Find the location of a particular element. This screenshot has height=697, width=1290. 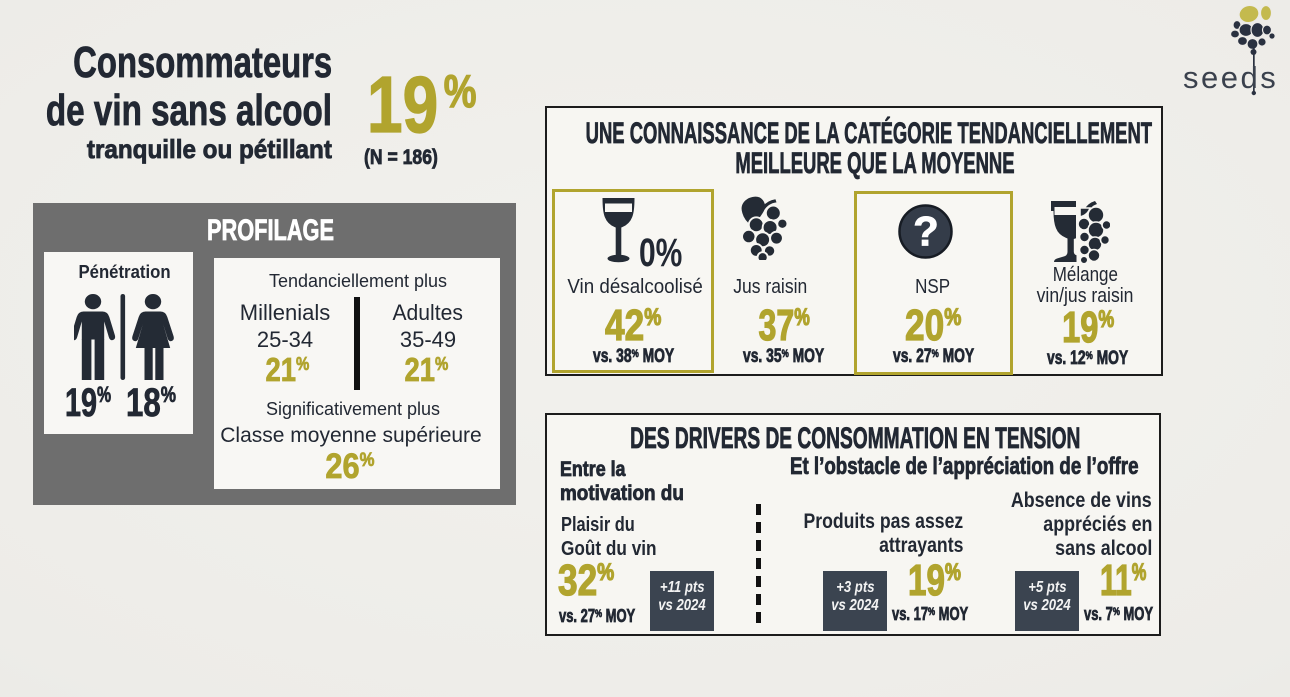

svg-text: seeds is located at coordinates (1230, 77).